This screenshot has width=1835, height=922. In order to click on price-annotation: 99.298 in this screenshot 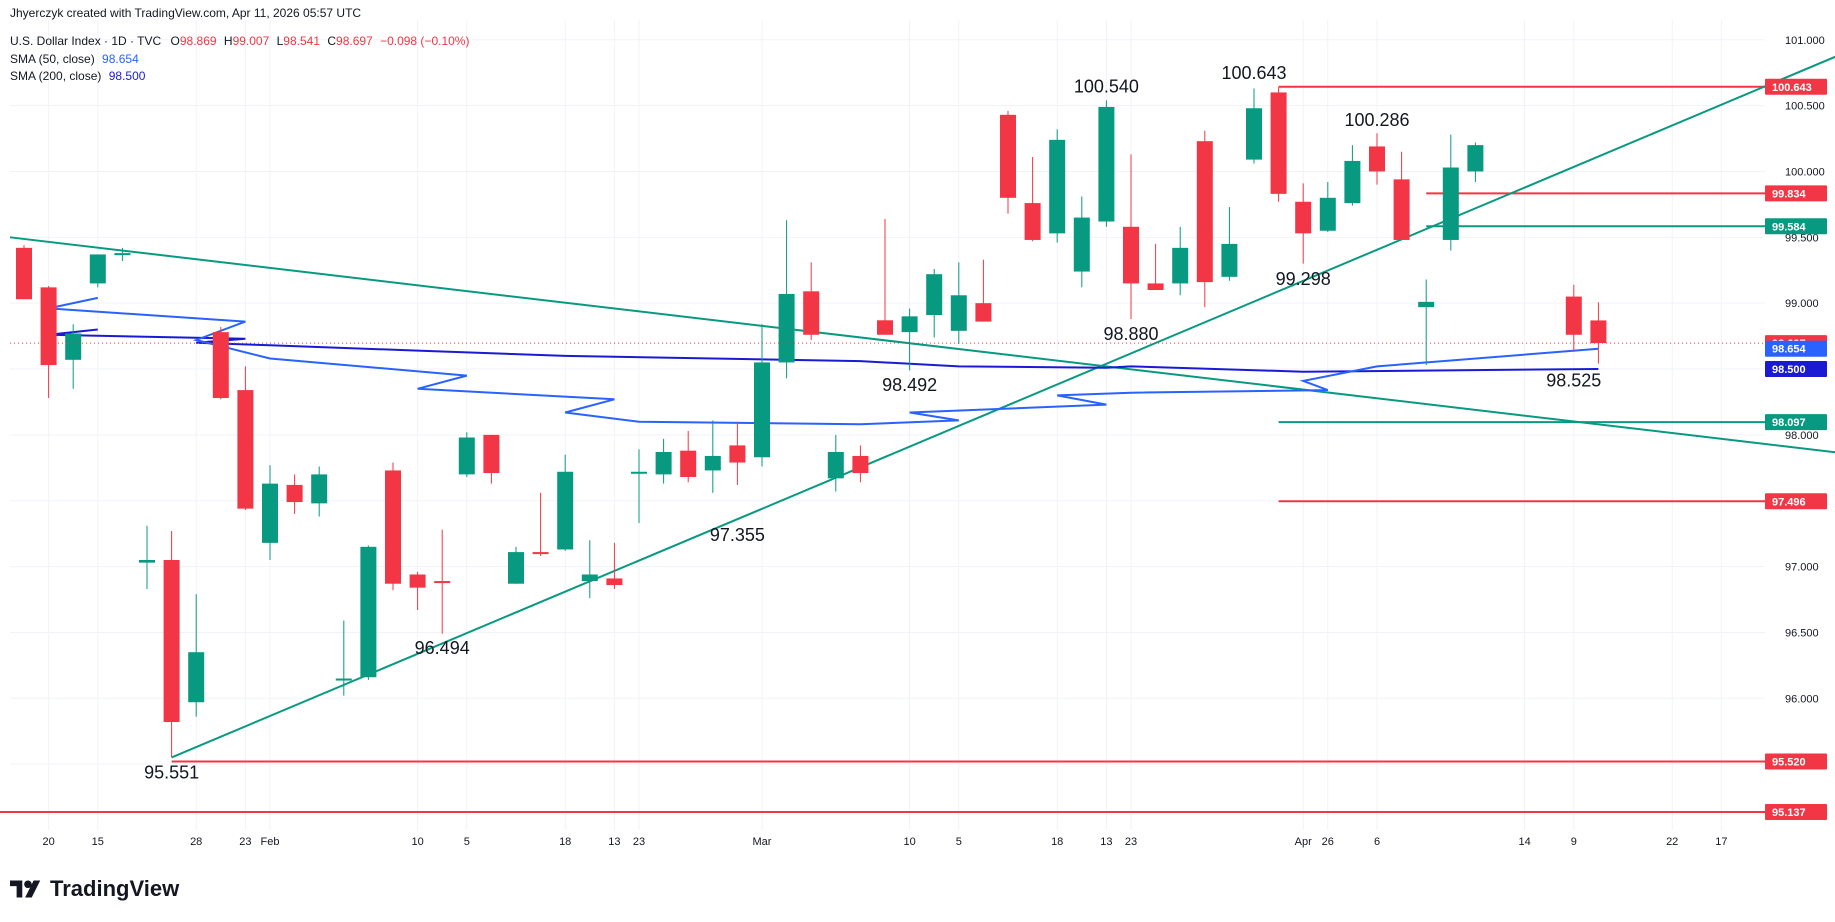, I will do `click(1303, 279)`.